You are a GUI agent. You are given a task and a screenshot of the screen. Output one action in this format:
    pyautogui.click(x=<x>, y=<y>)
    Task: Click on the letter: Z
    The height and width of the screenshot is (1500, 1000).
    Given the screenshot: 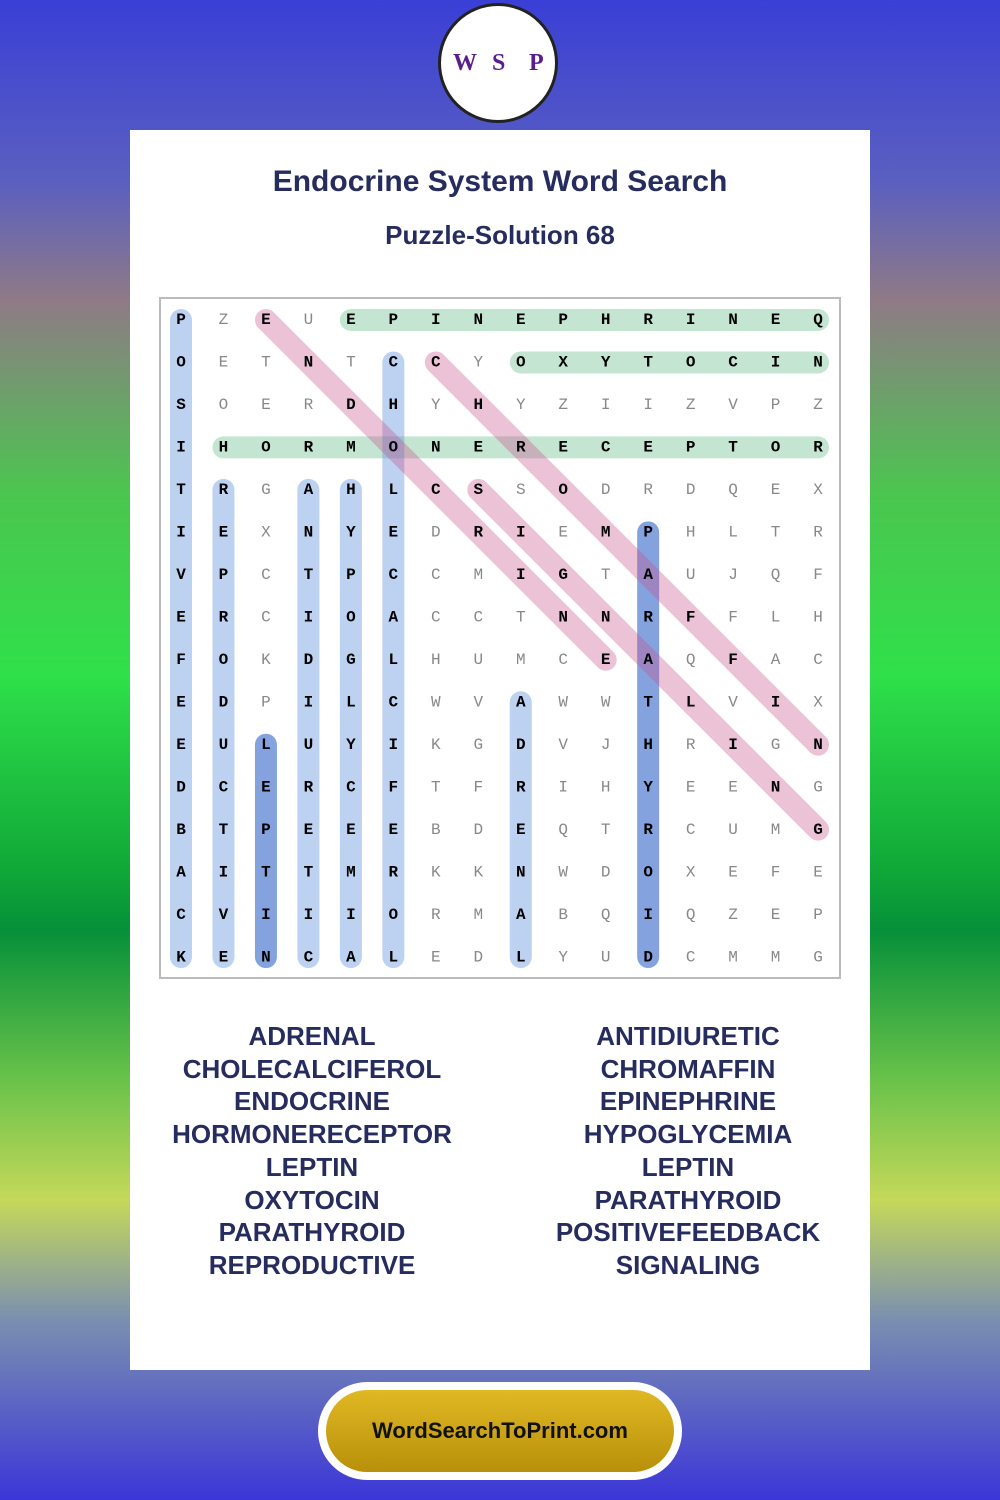 What is the action you would take?
    pyautogui.click(x=224, y=320)
    